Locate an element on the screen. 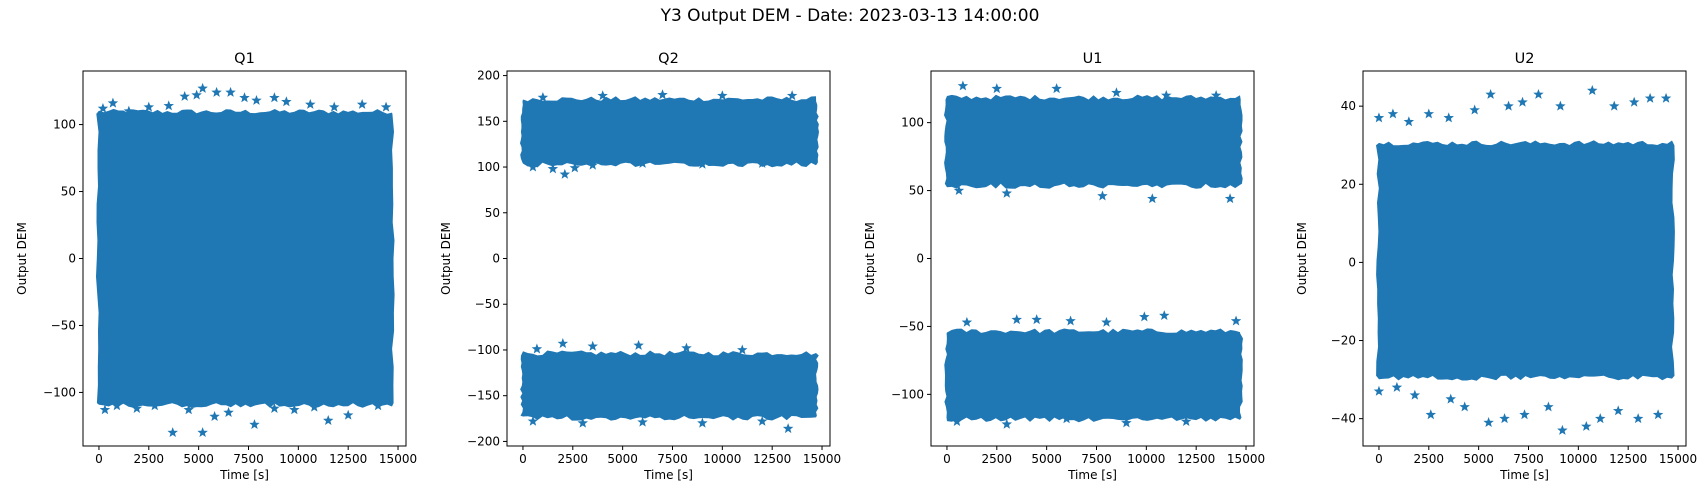  y-tick-label: 200 is located at coordinates (488, 76).